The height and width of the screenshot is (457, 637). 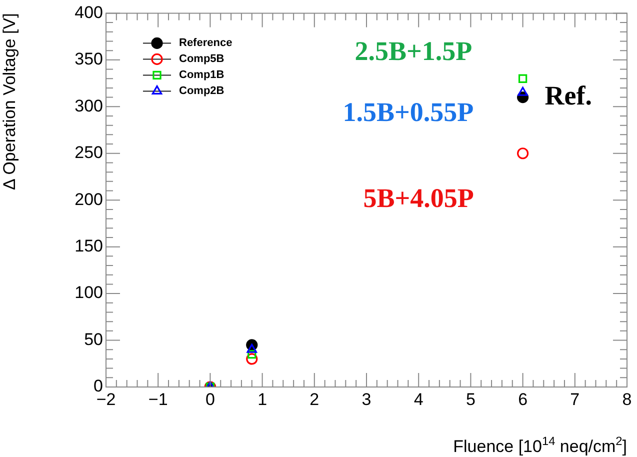 What do you see at coordinates (367, 399) in the screenshot?
I see `x-tick-label: 3` at bounding box center [367, 399].